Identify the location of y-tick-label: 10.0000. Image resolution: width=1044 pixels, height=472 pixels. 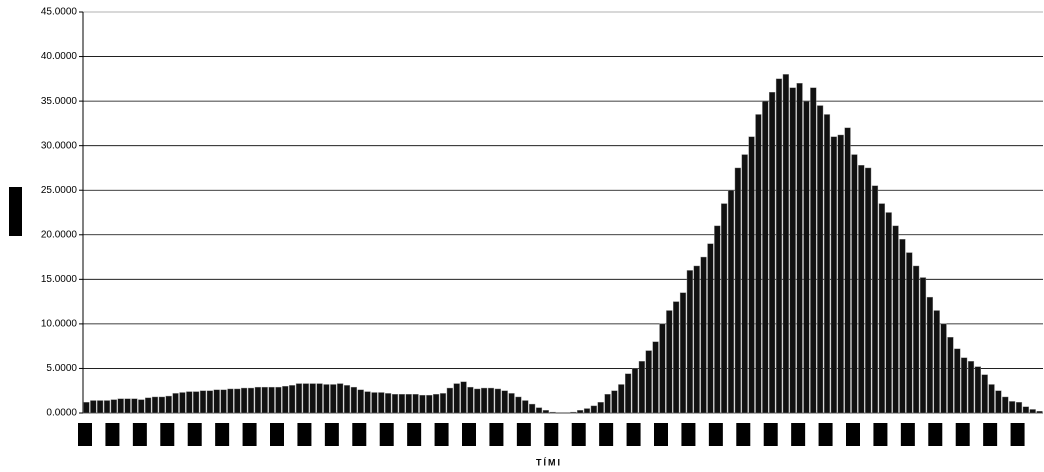
(59, 324).